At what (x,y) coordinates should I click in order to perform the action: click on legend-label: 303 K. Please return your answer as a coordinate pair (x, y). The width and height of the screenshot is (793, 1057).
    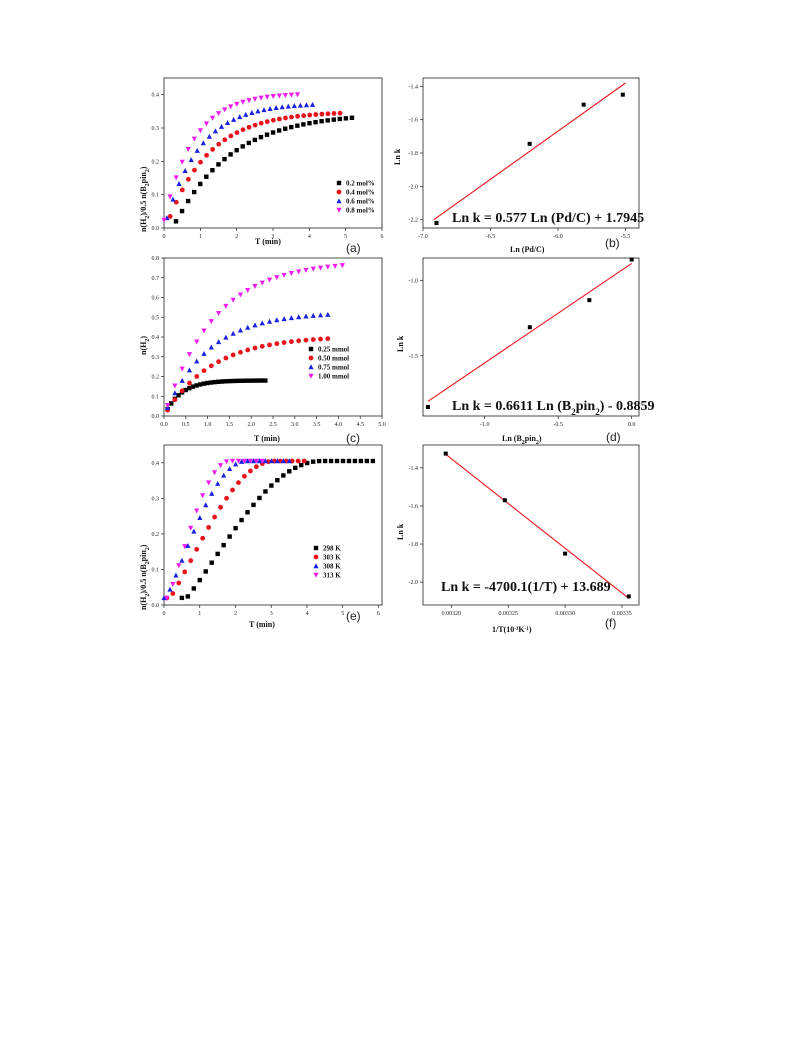
    Looking at the image, I should click on (332, 558).